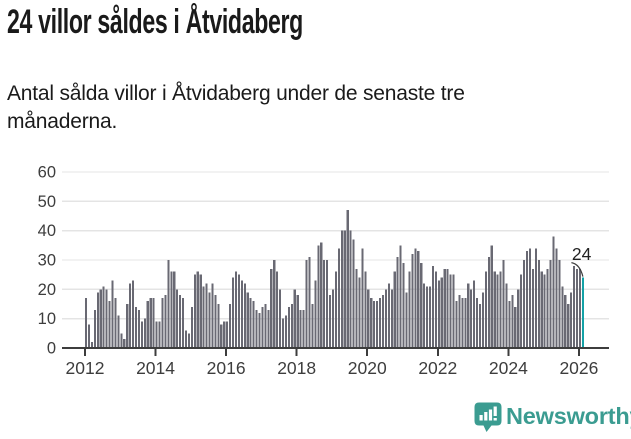 The image size is (631, 439). I want to click on x-axis-tick-label: 2014, so click(155, 368).